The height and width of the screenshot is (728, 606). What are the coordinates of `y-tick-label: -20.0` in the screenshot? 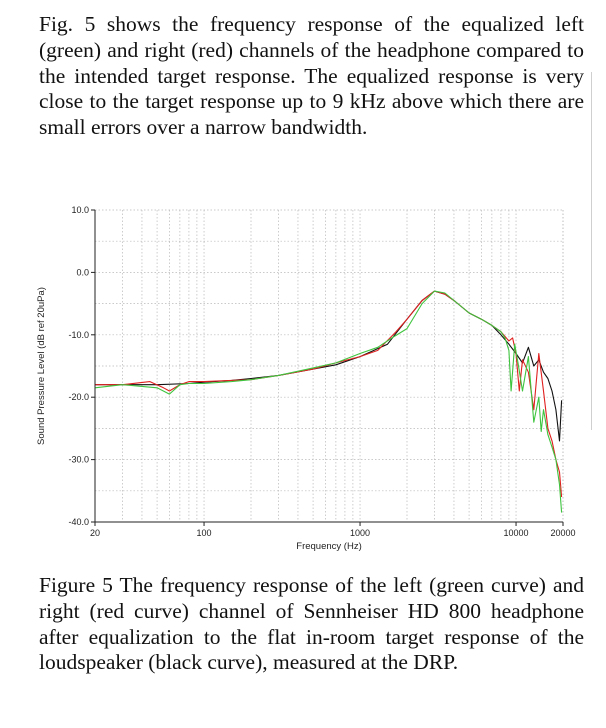 It's located at (78, 397).